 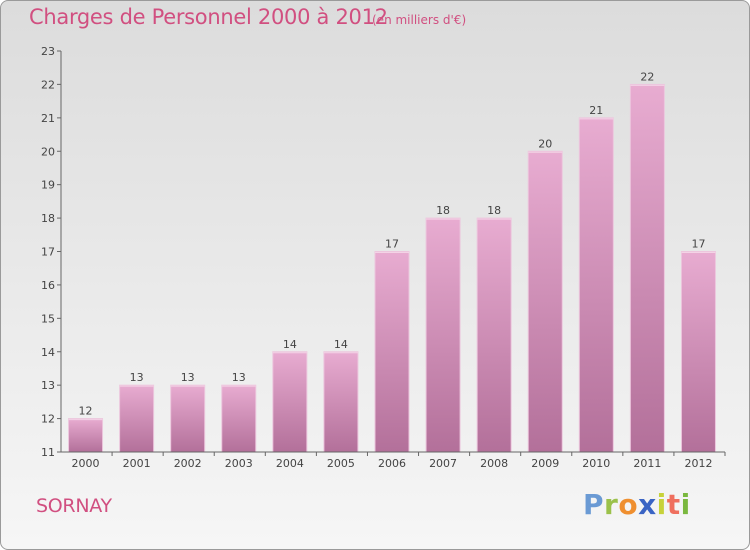 What do you see at coordinates (596, 110) in the screenshot?
I see `data-label: 21` at bounding box center [596, 110].